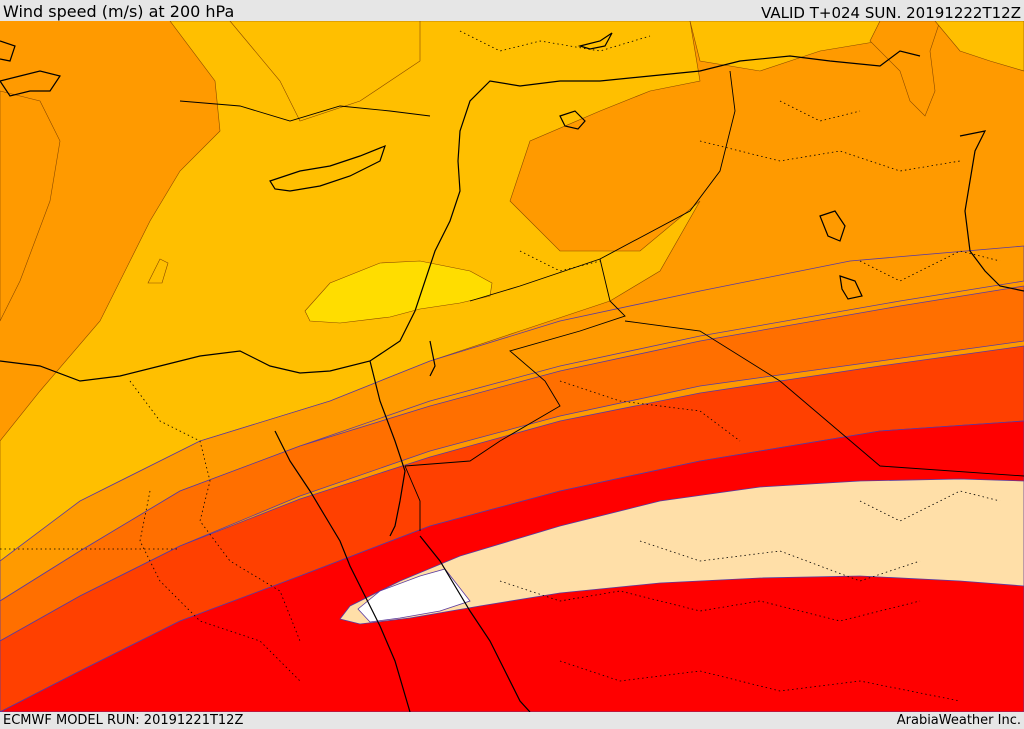 This screenshot has width=1024, height=729. I want to click on band-light-orange-right, so click(979, 46).